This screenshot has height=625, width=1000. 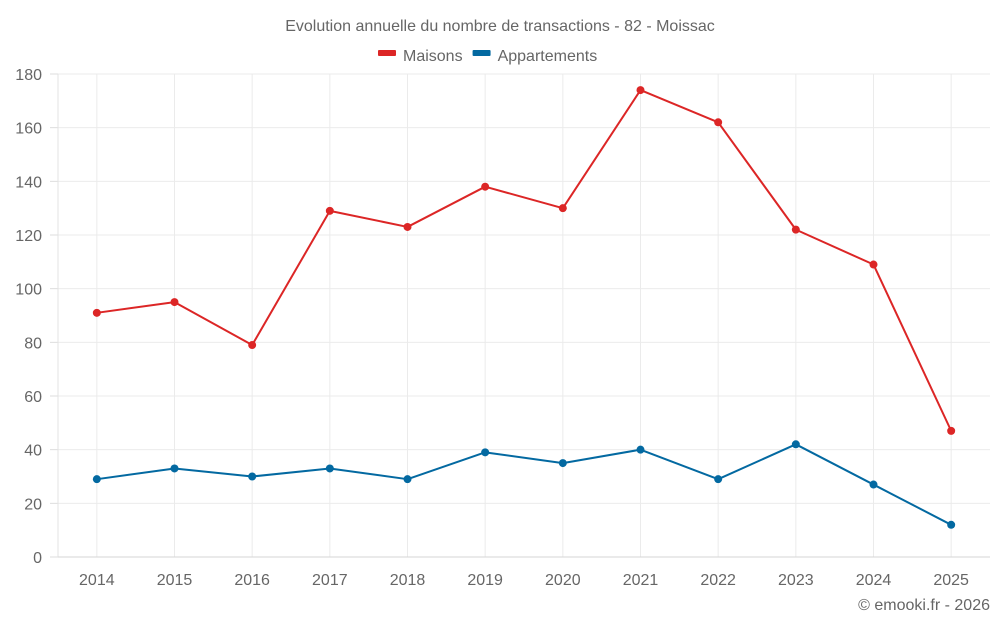 I want to click on y-tick-label: 100, so click(x=28, y=290).